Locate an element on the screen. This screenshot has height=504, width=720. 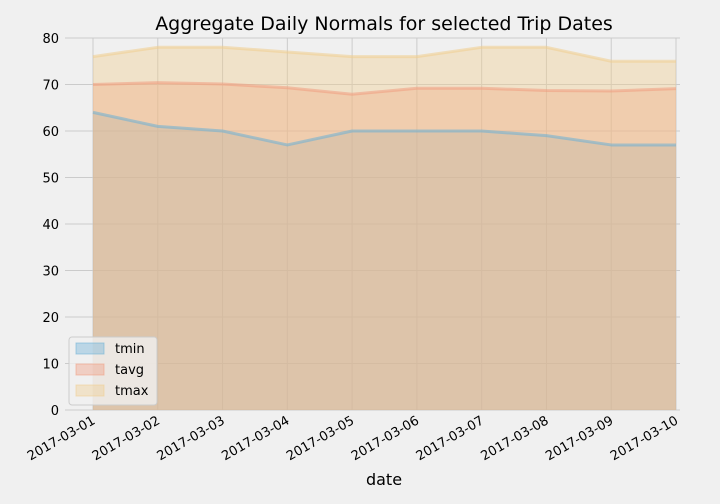
legend-label-tmax: tmax is located at coordinates (132, 391).